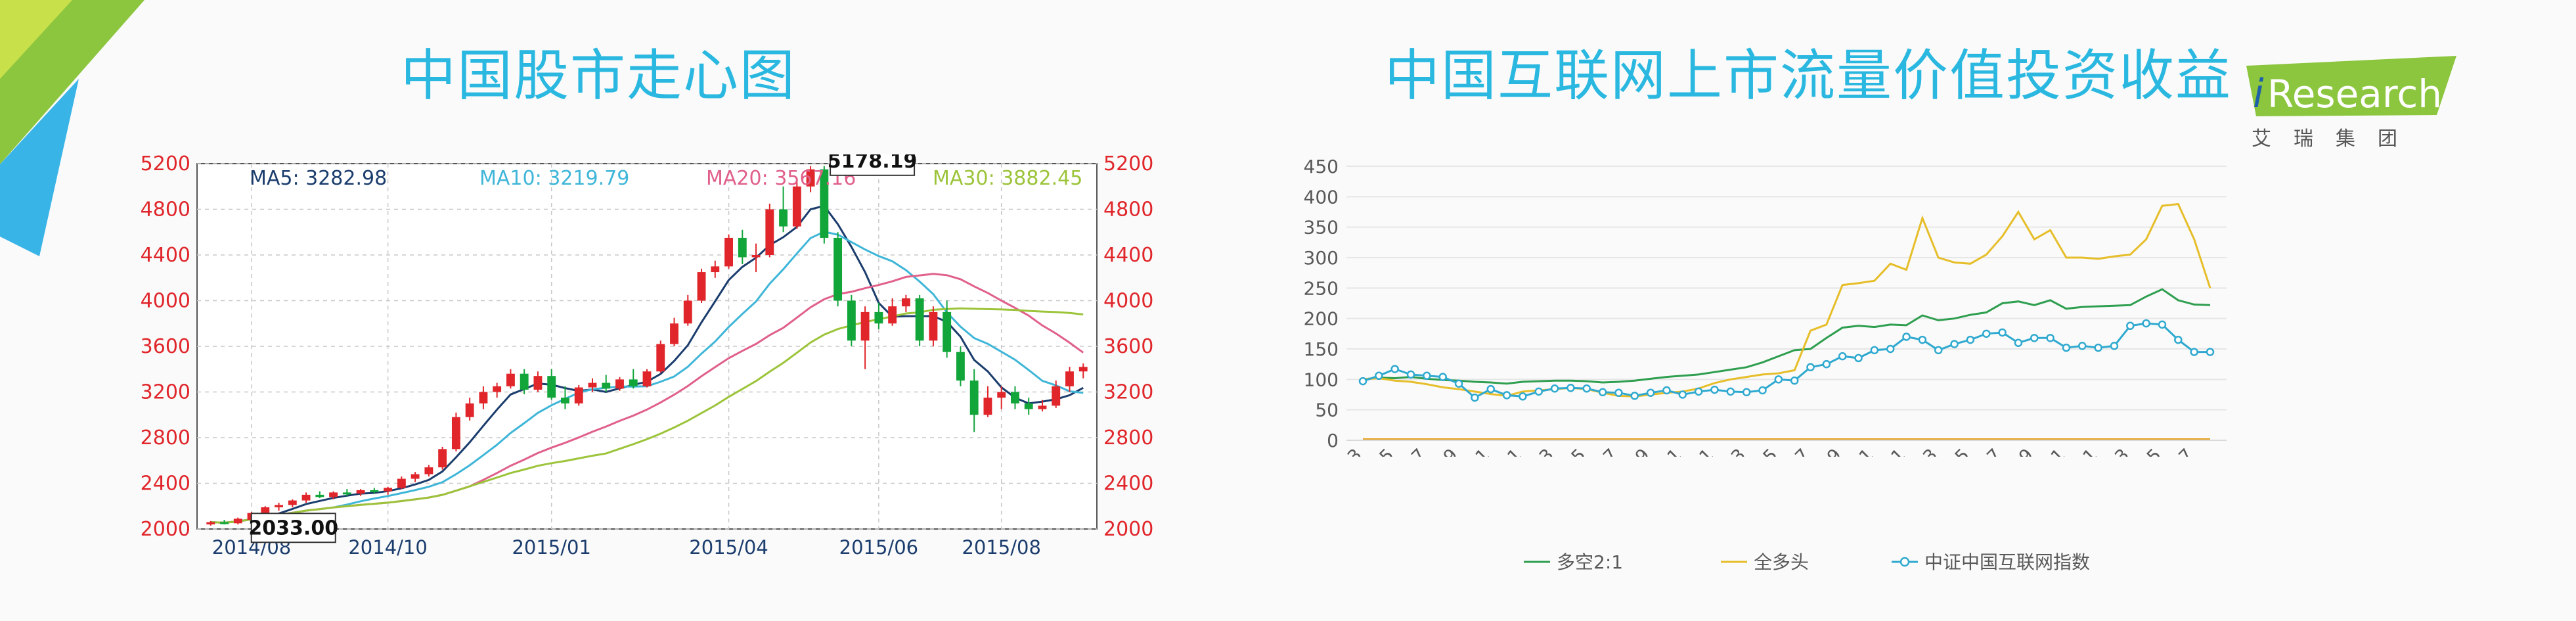 The image size is (2576, 621). I want to click on left-chart-title: 中国股市走心图, so click(599, 75).